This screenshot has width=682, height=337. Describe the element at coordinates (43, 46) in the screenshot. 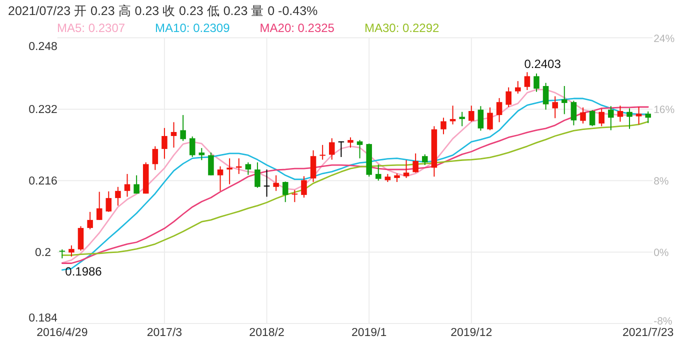

I see `y-tick-label: 0.248` at that location.